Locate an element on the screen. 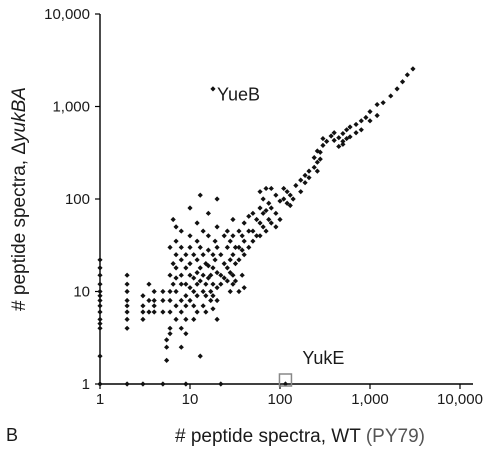 The width and height of the screenshot is (501, 453). y-tick-label: 1,000 is located at coordinates (71, 107).